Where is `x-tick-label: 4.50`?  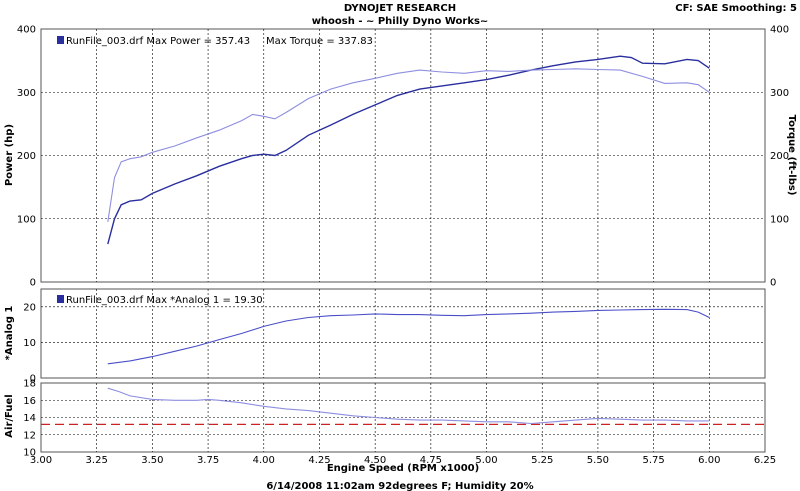
x-tick-label: 4.50 is located at coordinates (375, 460).